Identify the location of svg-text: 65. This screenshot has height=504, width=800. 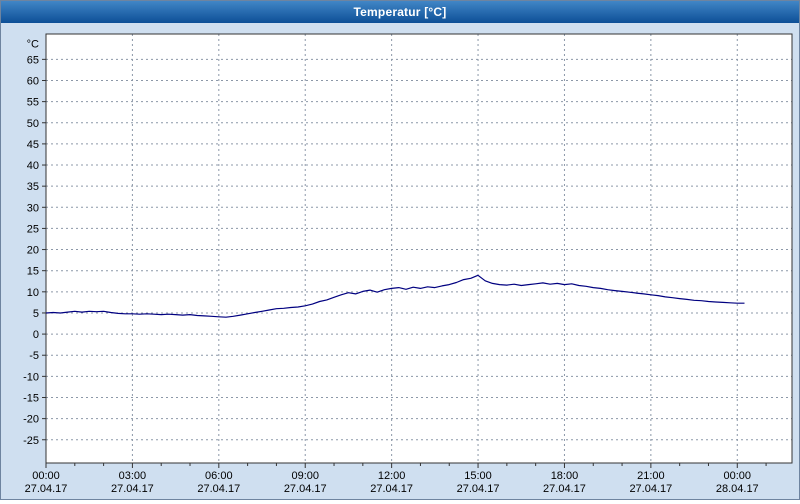
(33, 60).